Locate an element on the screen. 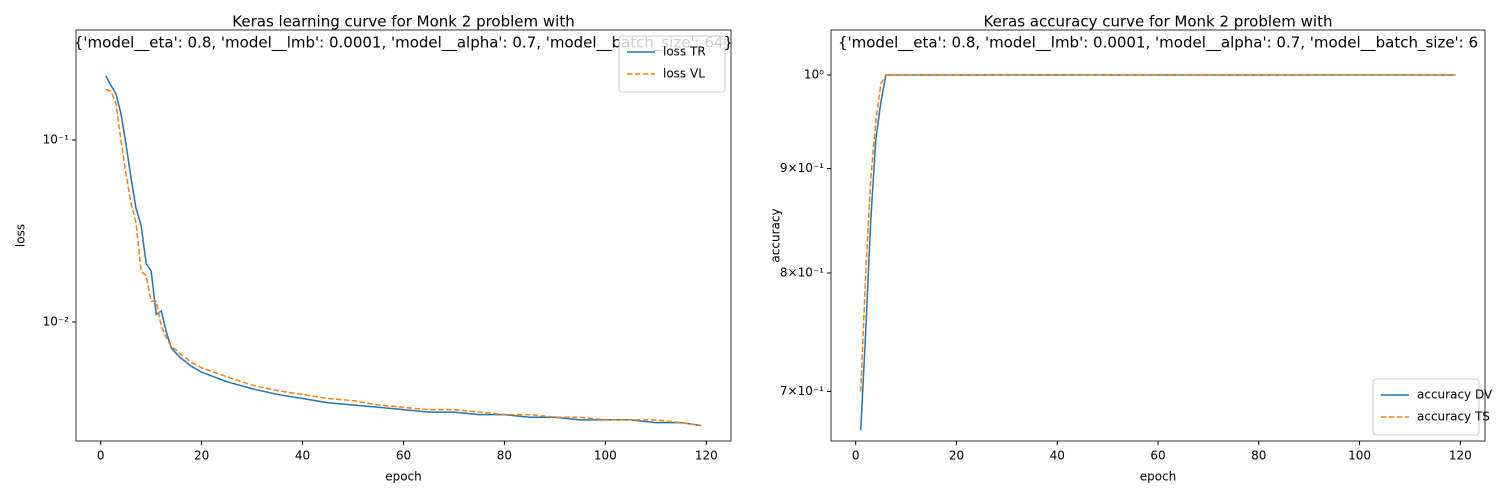 The image size is (1500, 500). legend: accuracy DV accuracy TS is located at coordinates (1432, 407).